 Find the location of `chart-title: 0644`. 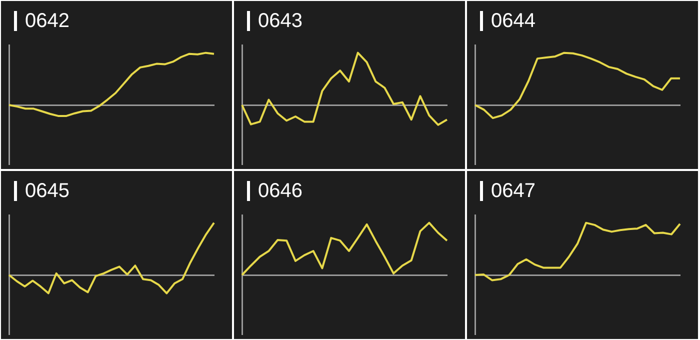

chart-title: 0644 is located at coordinates (513, 21).